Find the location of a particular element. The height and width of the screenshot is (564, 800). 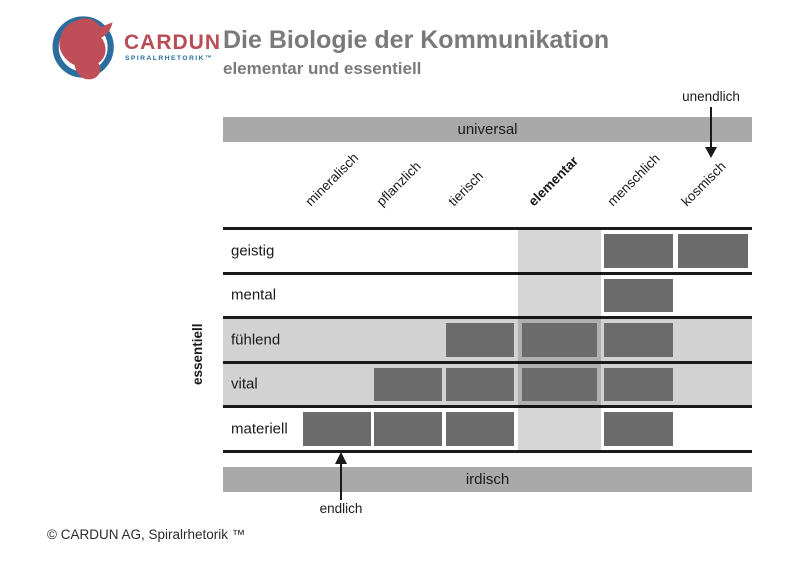

matrix-block-vital-elementar is located at coordinates (559, 384).